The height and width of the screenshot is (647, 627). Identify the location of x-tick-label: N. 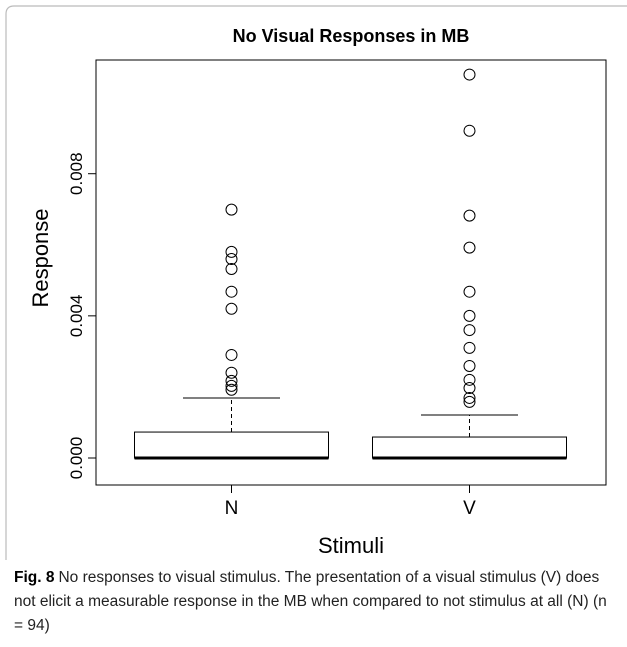
(232, 508).